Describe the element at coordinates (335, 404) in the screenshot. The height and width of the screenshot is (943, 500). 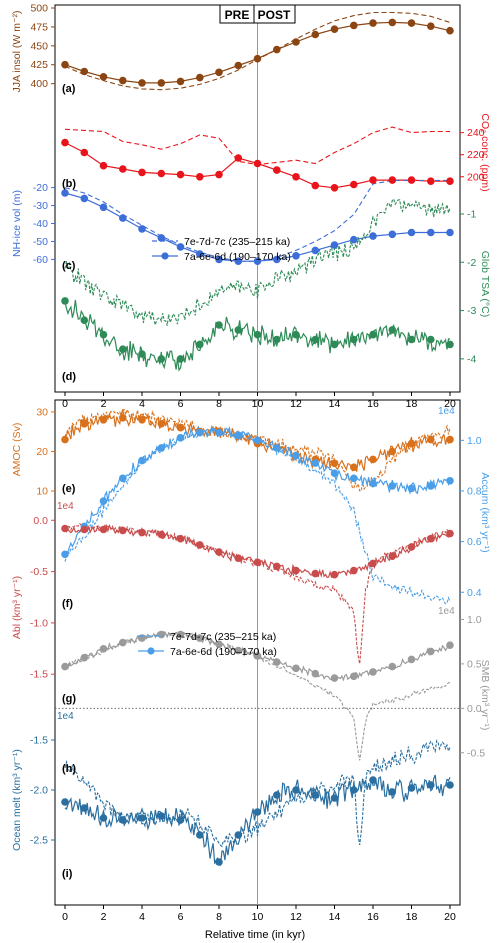
I see `x-tick-label-upper: 14` at that location.